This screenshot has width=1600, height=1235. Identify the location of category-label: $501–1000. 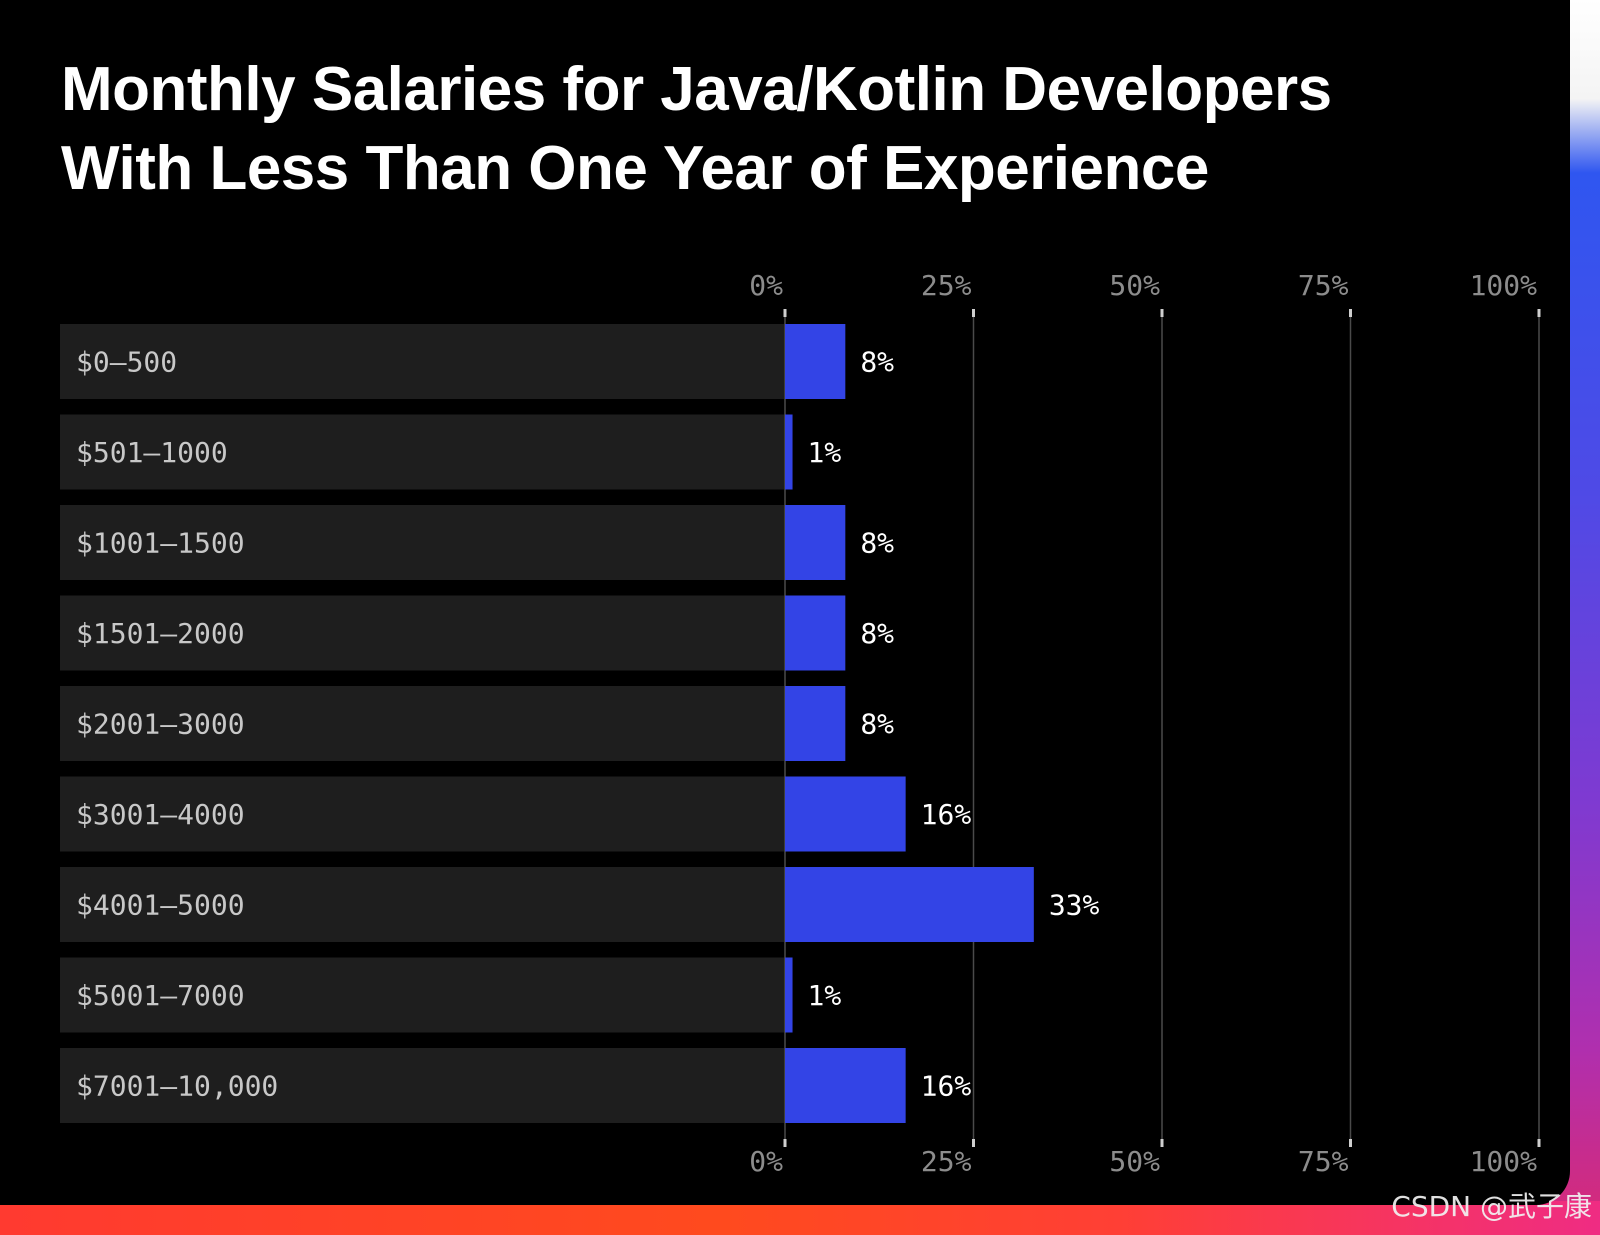
(152, 452).